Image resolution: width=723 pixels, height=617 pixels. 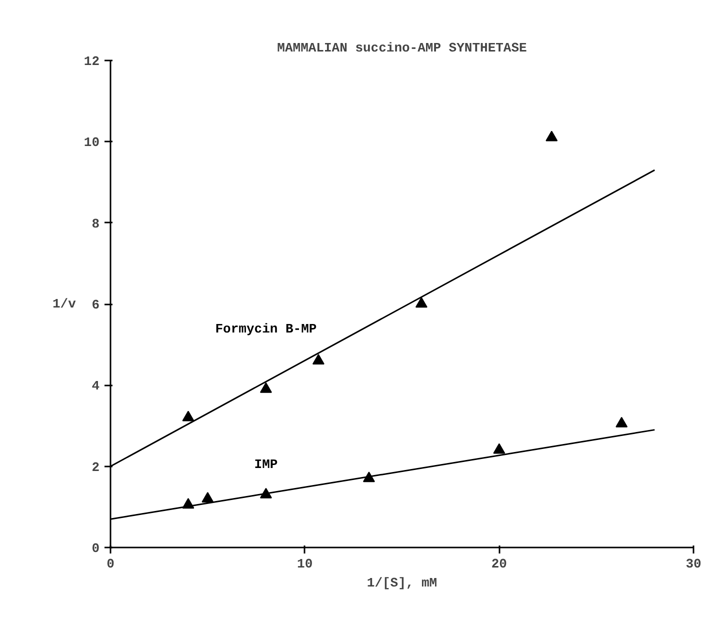 What do you see at coordinates (96, 305) in the screenshot?
I see `y-tick-label: 6` at bounding box center [96, 305].